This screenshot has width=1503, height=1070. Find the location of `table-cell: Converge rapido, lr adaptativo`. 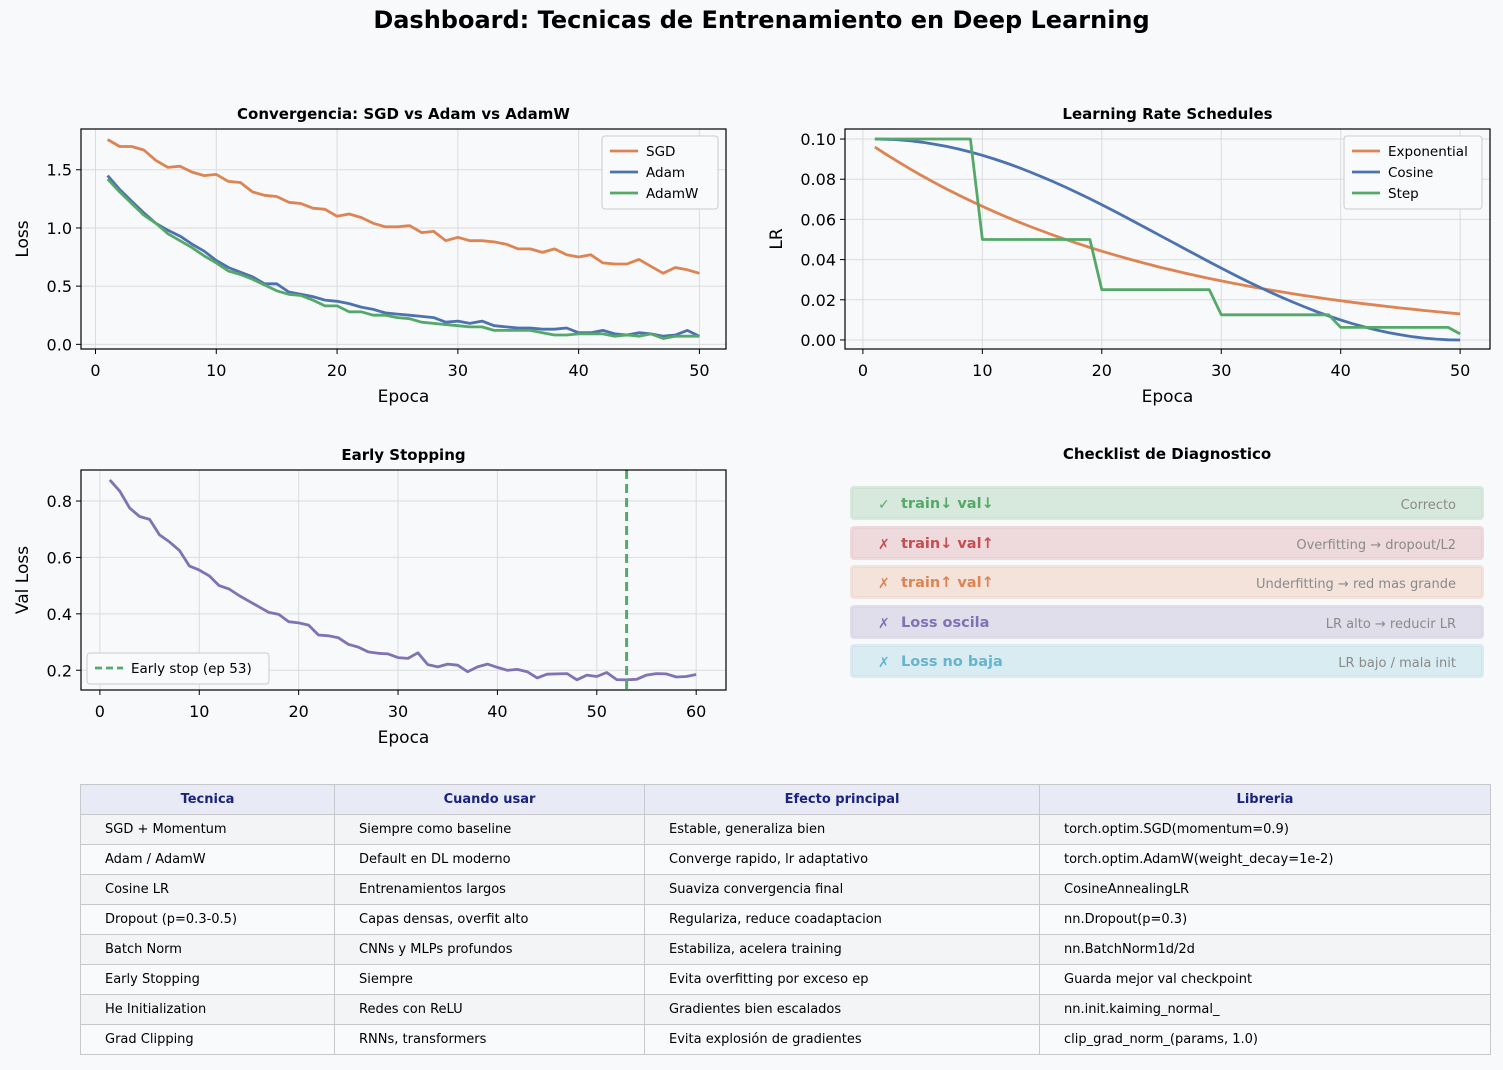

table-cell: Converge rapido, lr adaptativo is located at coordinates (842, 859).